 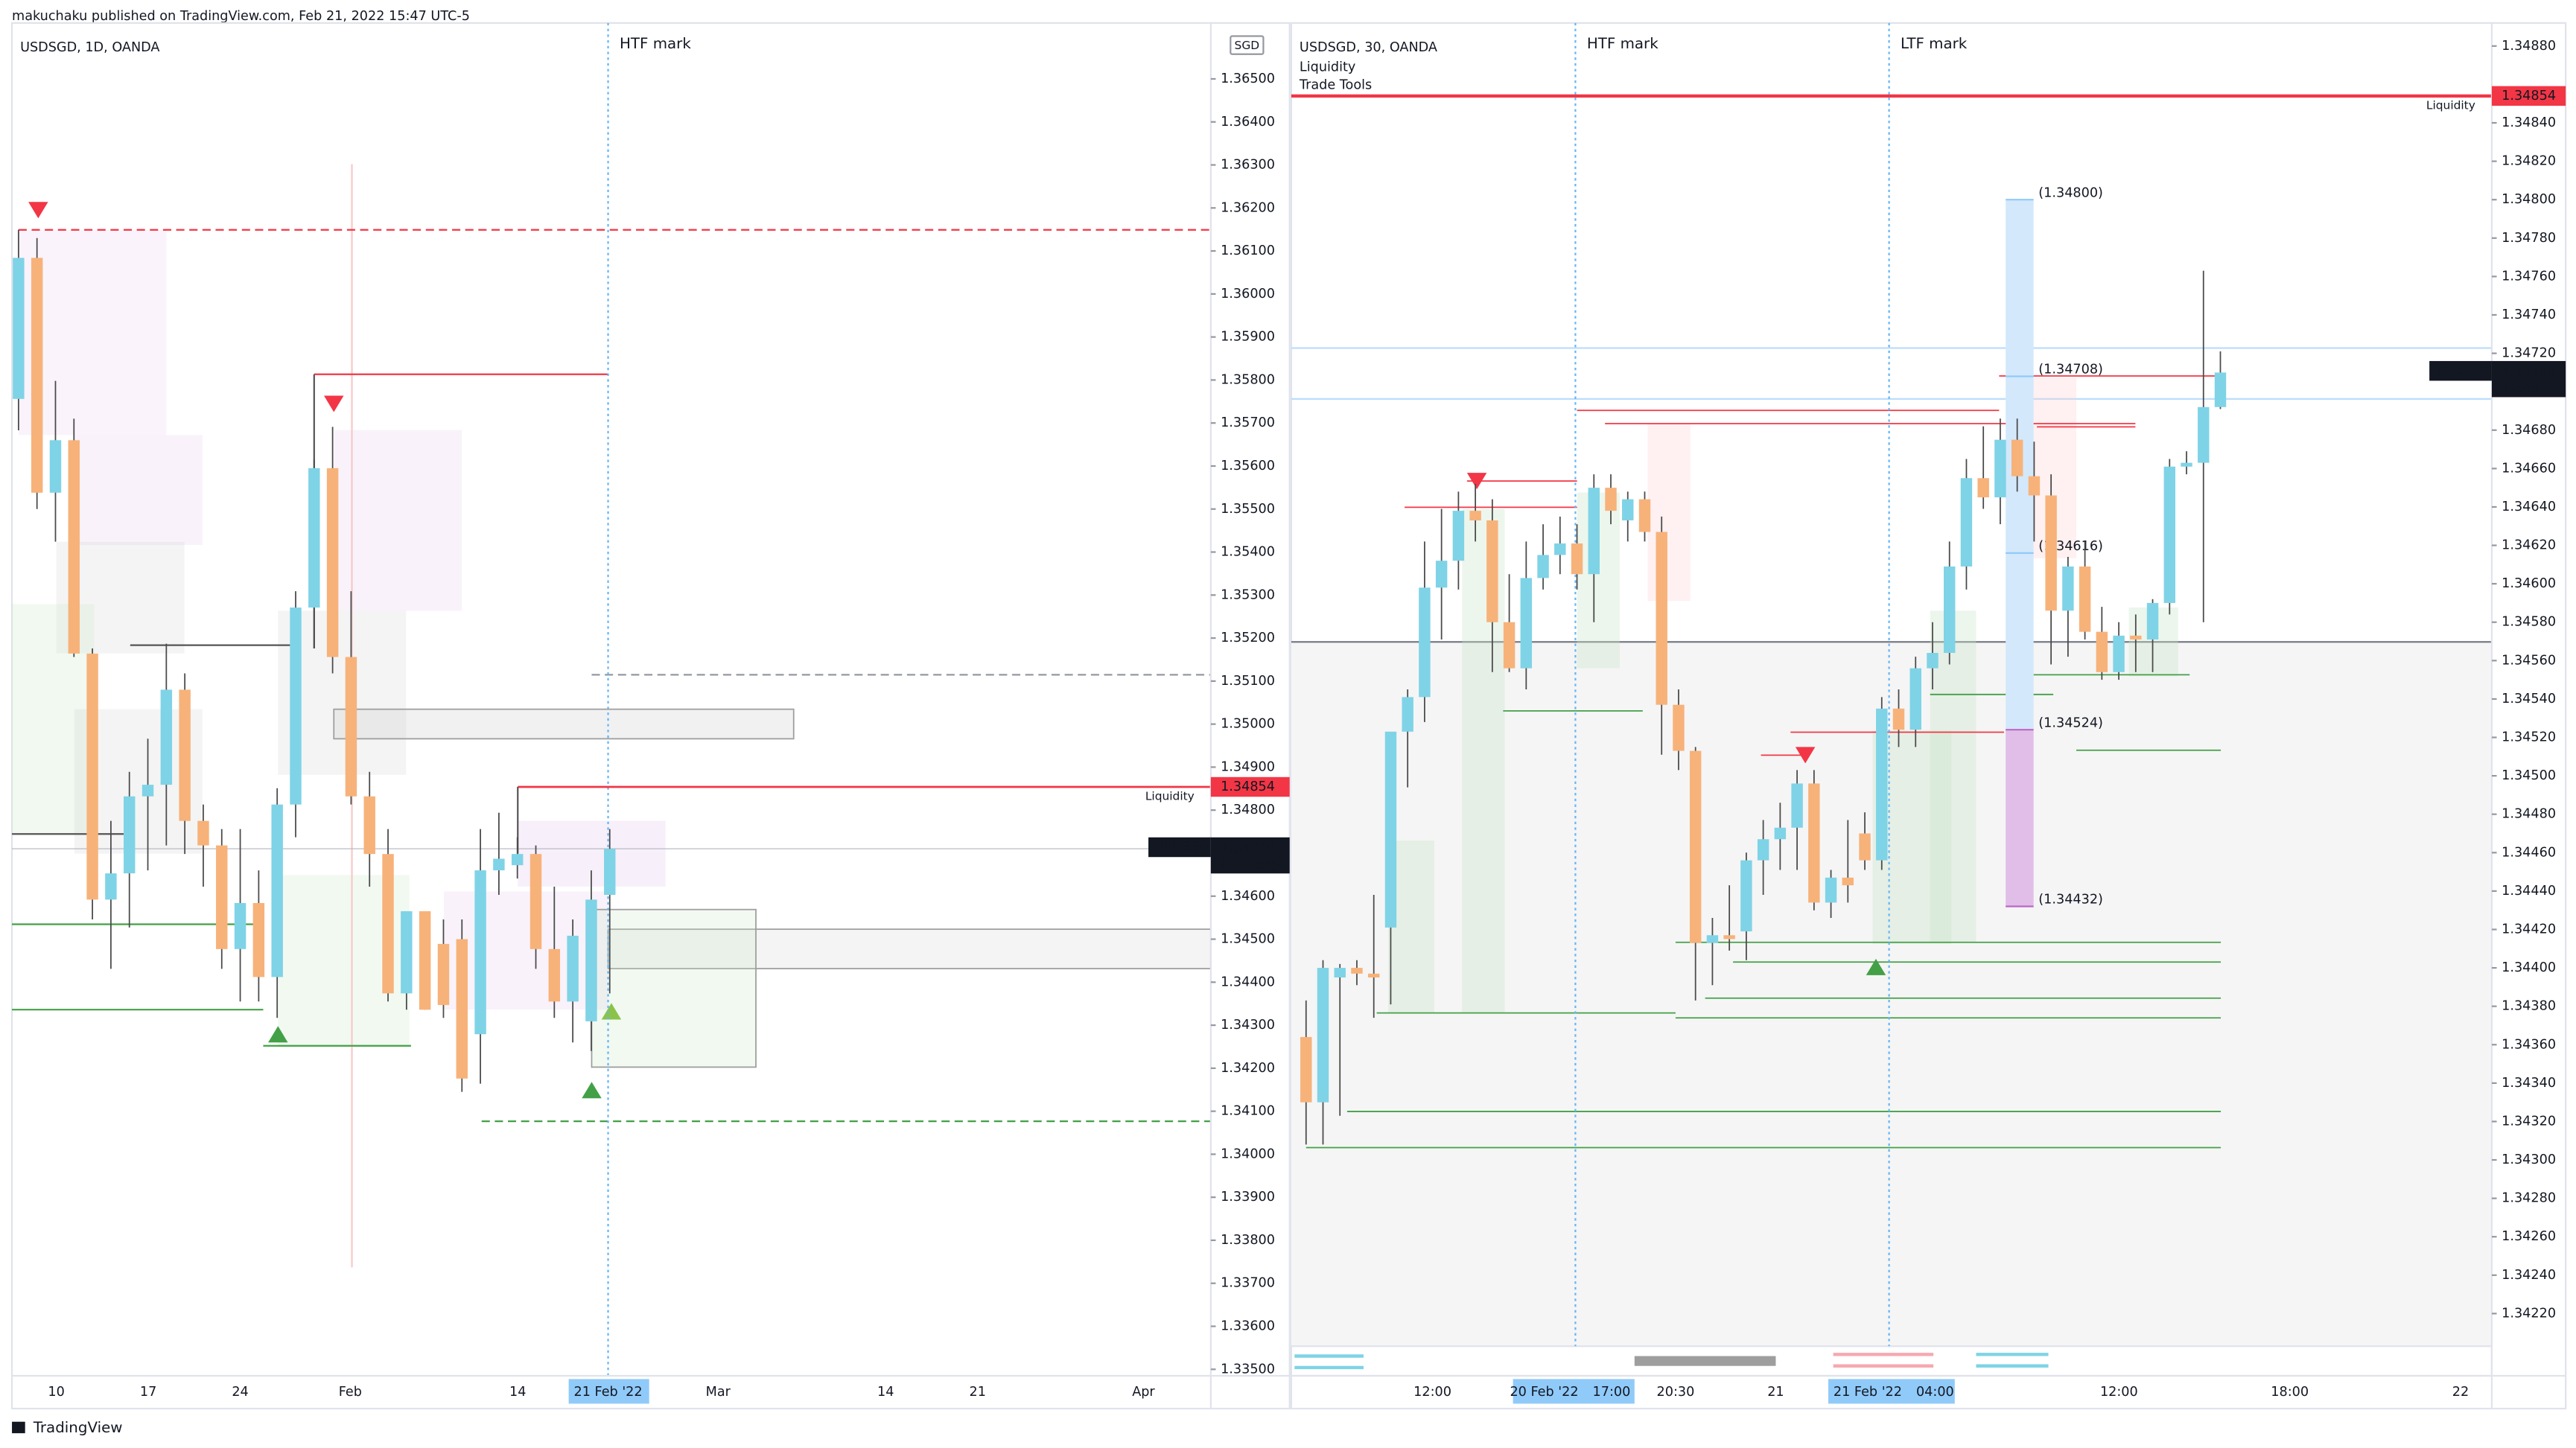 I want to click on liquidity-price-box, so click(x=1250, y=786).